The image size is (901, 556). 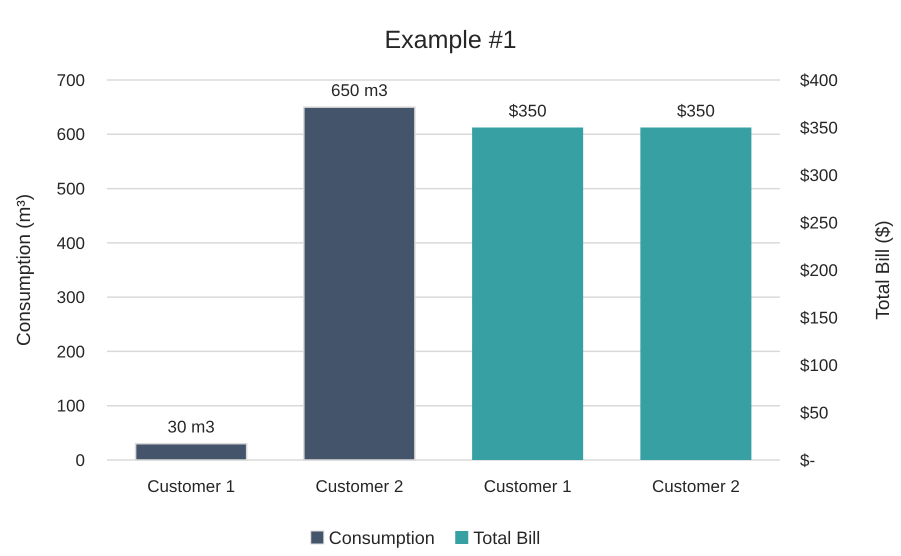 What do you see at coordinates (70, 406) in the screenshot?
I see `y-tick-label: 100` at bounding box center [70, 406].